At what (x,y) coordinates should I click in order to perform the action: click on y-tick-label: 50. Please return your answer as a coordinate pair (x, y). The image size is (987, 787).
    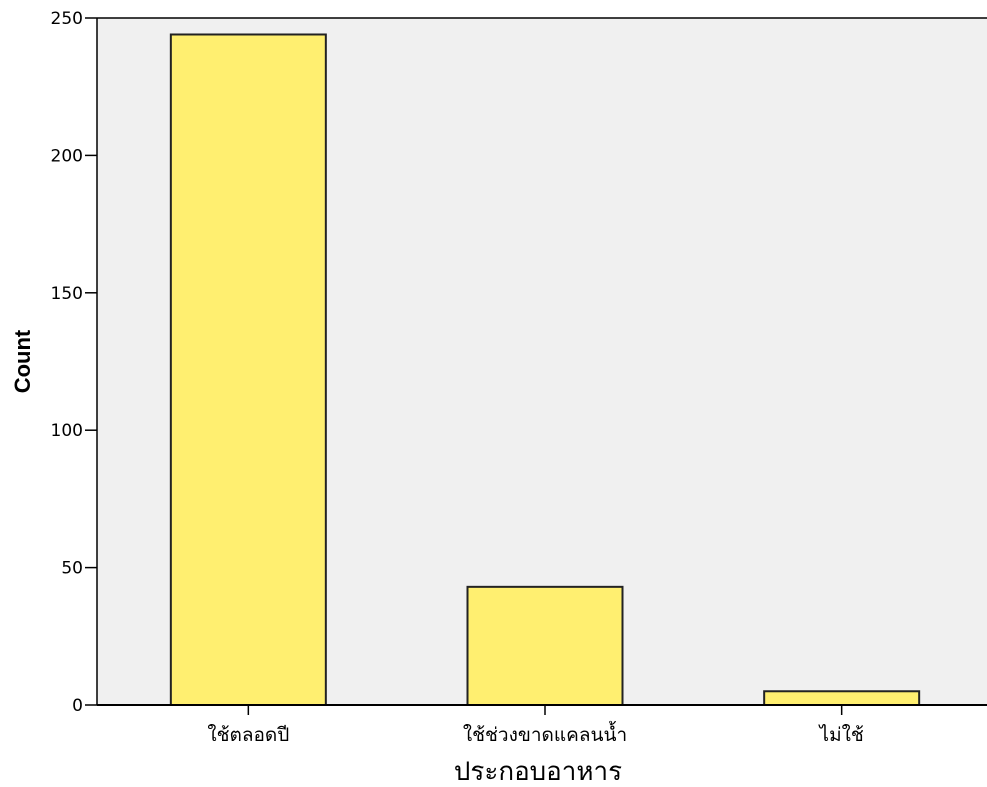
    Looking at the image, I should click on (72, 569).